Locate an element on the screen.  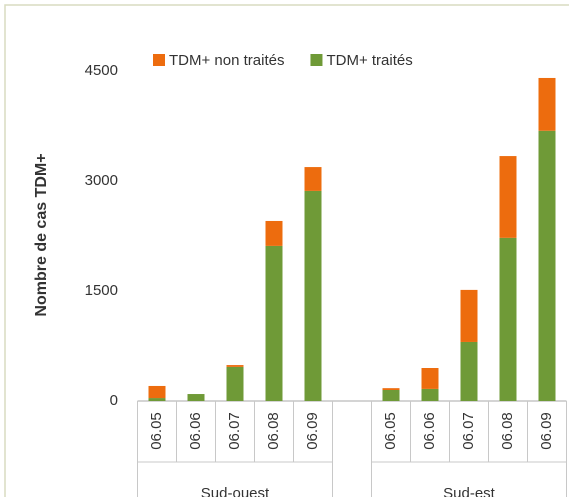
legend-label: TDM+ non traités is located at coordinates (226, 60).